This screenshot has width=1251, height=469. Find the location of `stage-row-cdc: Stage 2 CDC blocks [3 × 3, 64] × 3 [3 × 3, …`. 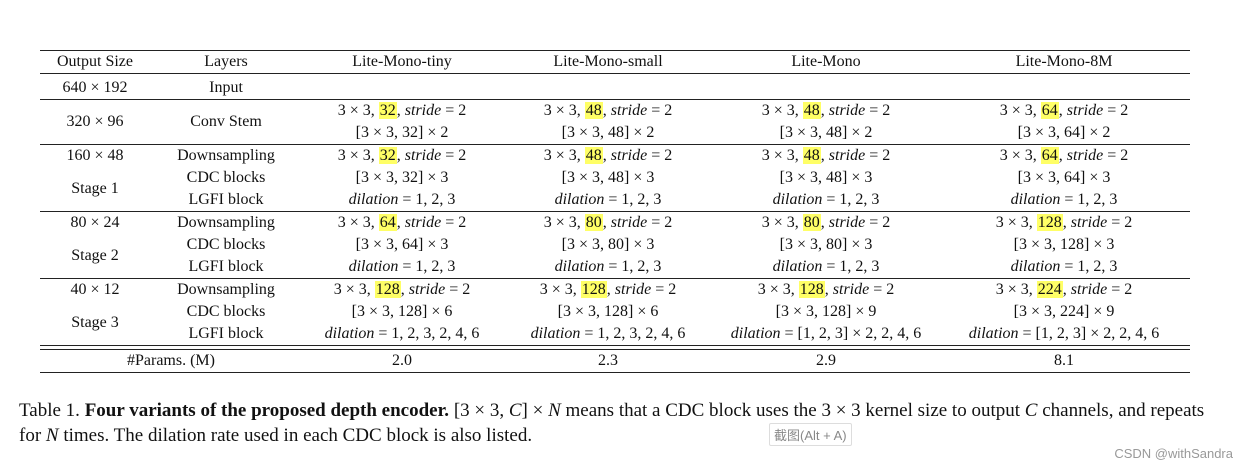

stage-row-cdc: Stage 2 CDC blocks [3 × 3, 64] × 3 [3 × 3, … is located at coordinates (615, 249).